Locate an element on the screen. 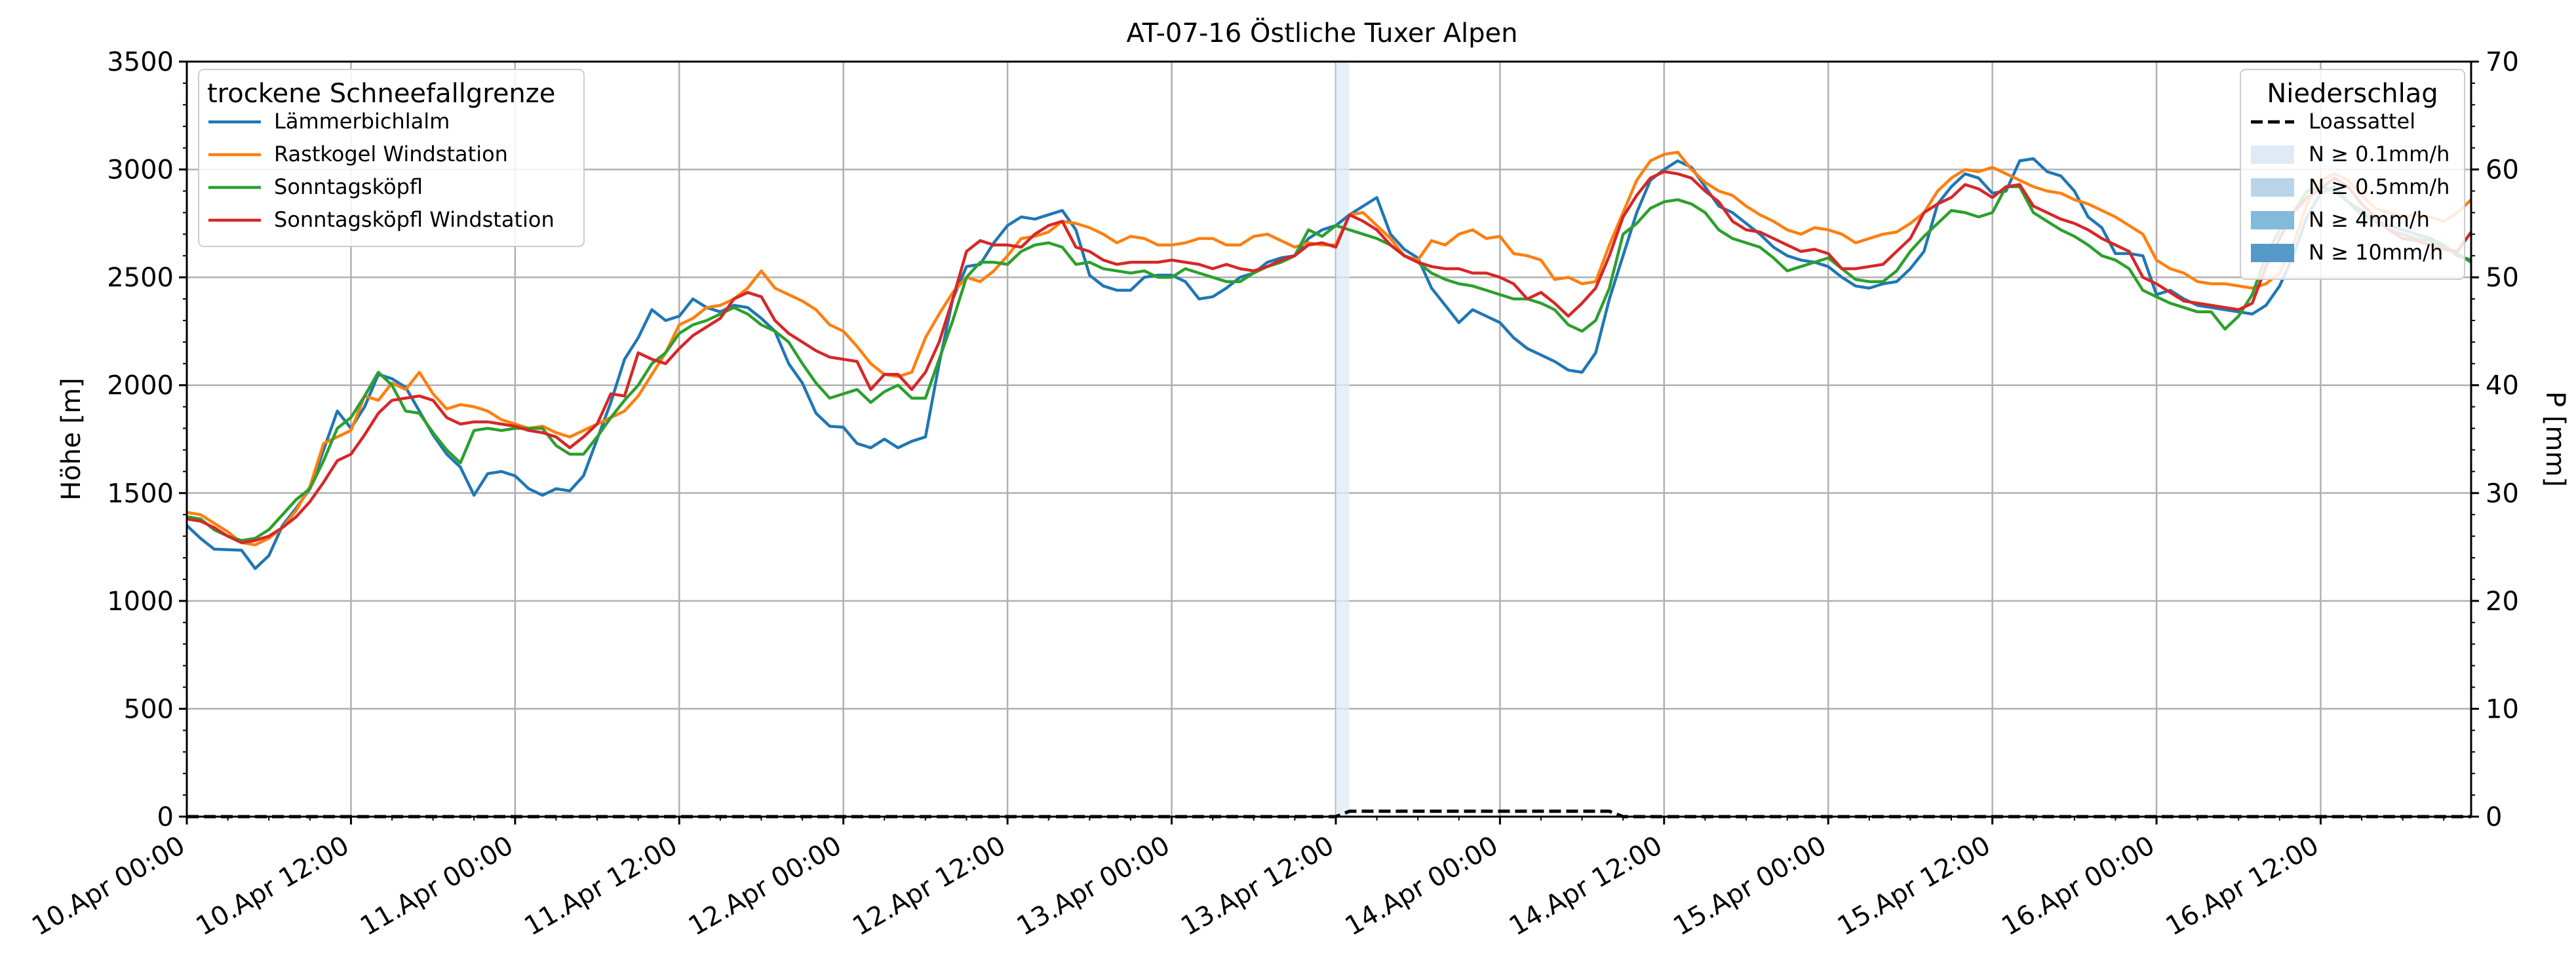 Image resolution: width=2576 pixels, height=970 pixels. legend-label-series-4: Sonntagsköpfl Windstation is located at coordinates (414, 219).